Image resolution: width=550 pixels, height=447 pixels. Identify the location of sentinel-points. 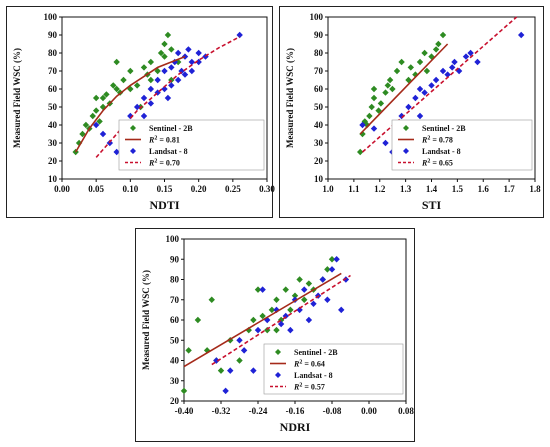
(402, 93).